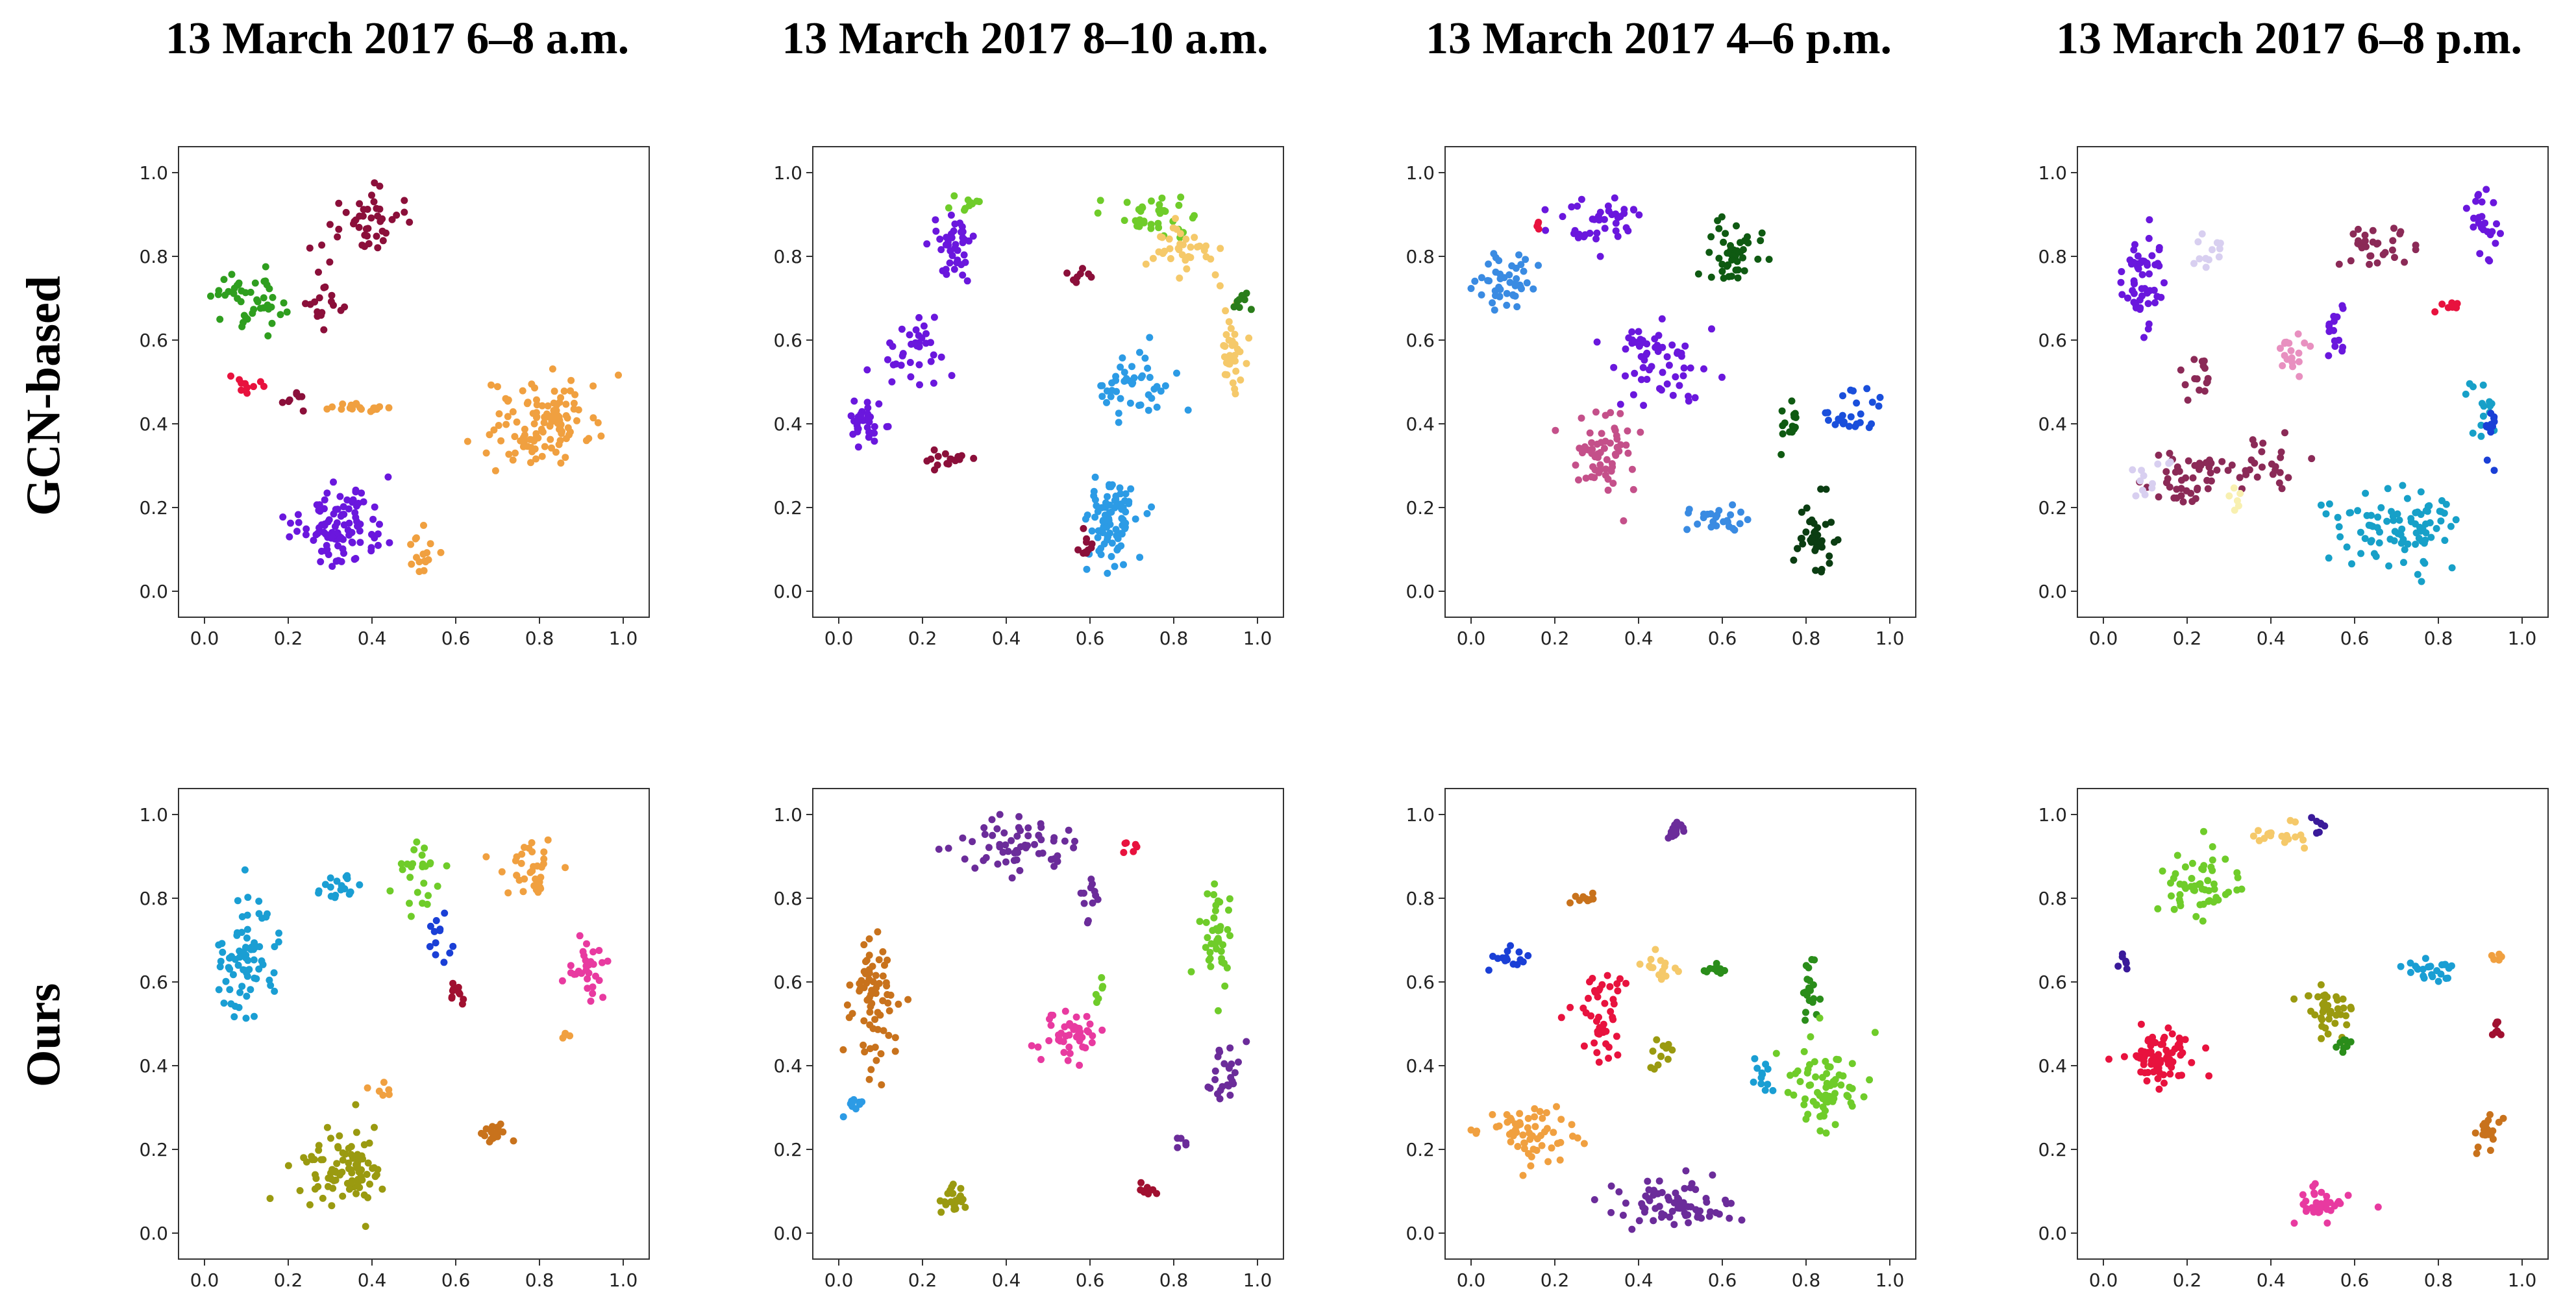  I want to click on y-tick-label: 0.2, so click(153, 1149).